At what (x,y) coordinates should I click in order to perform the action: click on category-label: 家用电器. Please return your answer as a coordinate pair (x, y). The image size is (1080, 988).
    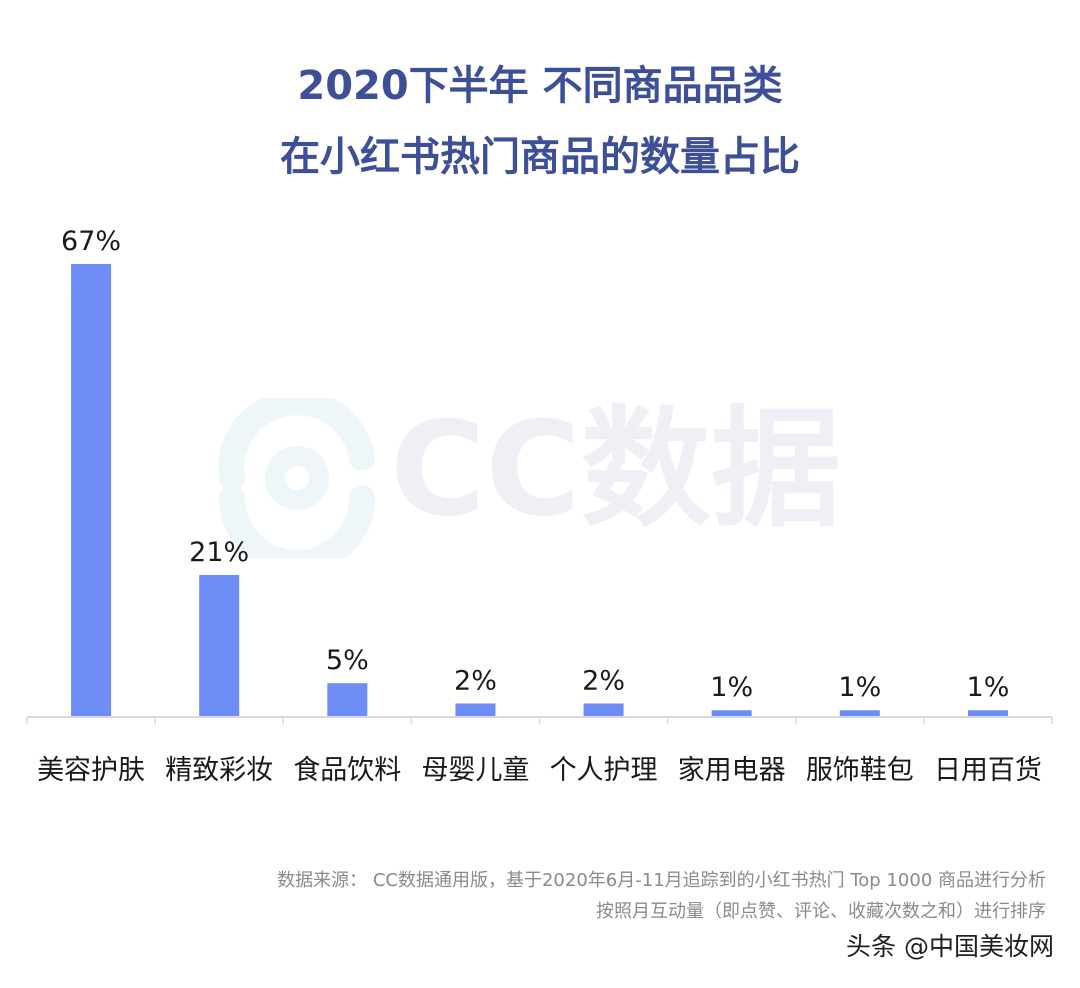
    Looking at the image, I should click on (732, 770).